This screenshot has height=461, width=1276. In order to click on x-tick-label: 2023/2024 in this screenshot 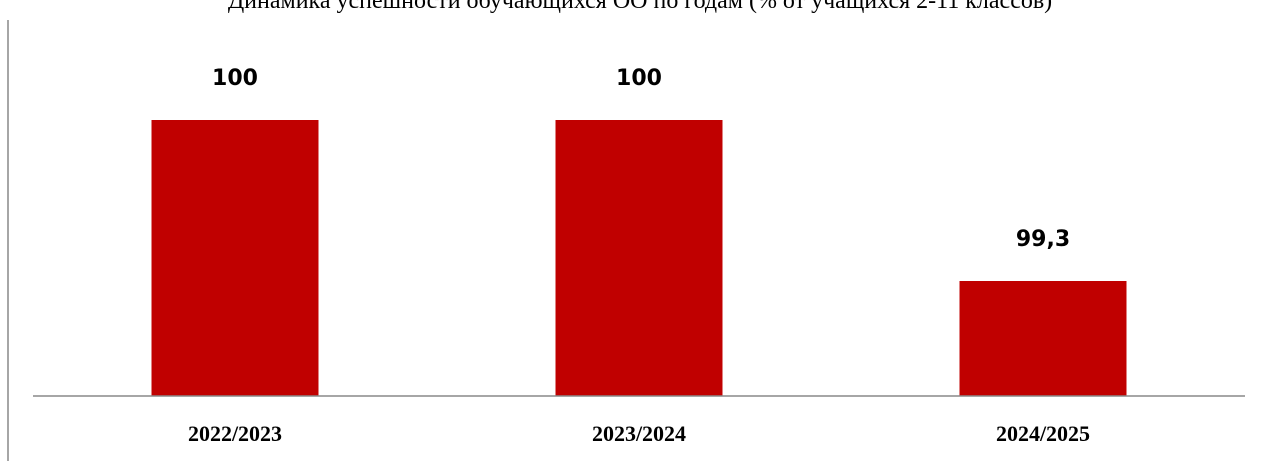, I will do `click(639, 433)`.